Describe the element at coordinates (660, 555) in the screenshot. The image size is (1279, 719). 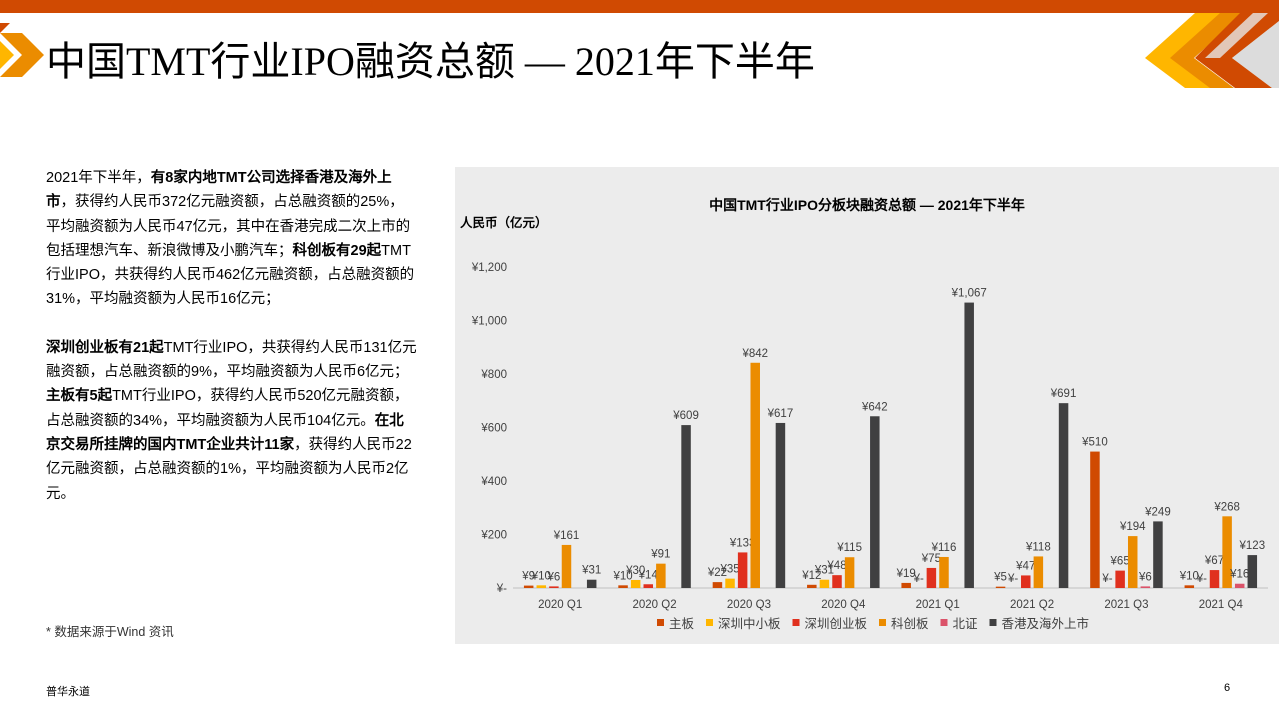
I see `data-label: ¥91` at that location.